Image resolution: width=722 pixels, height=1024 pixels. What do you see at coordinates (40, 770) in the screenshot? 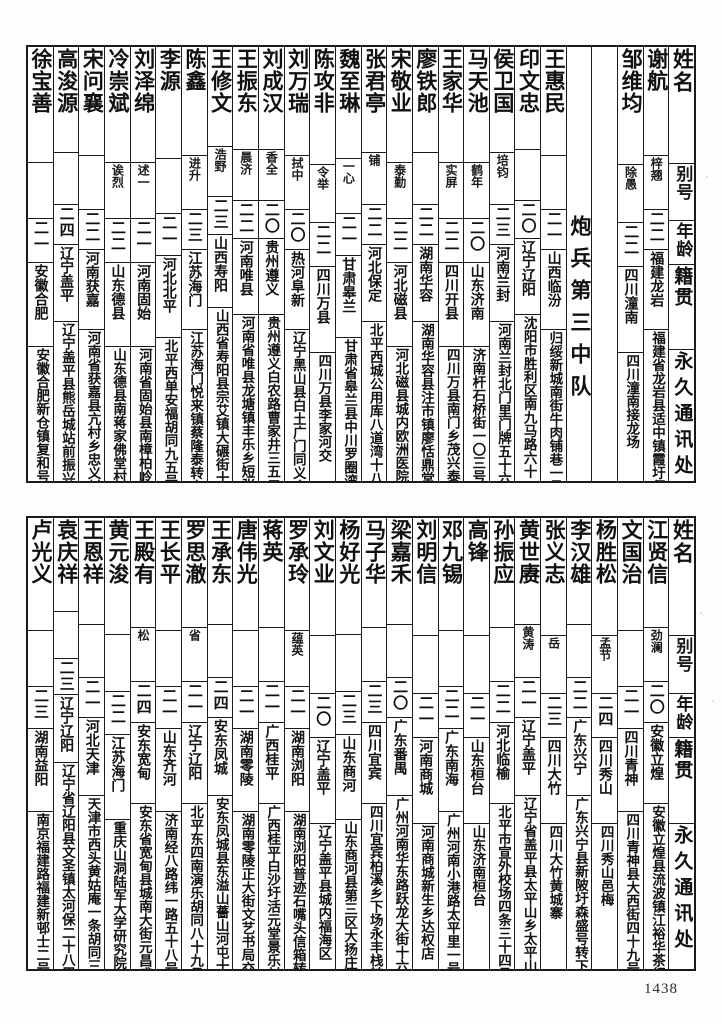
I see `origin-cell: 湖南益阳` at bounding box center [40, 770].